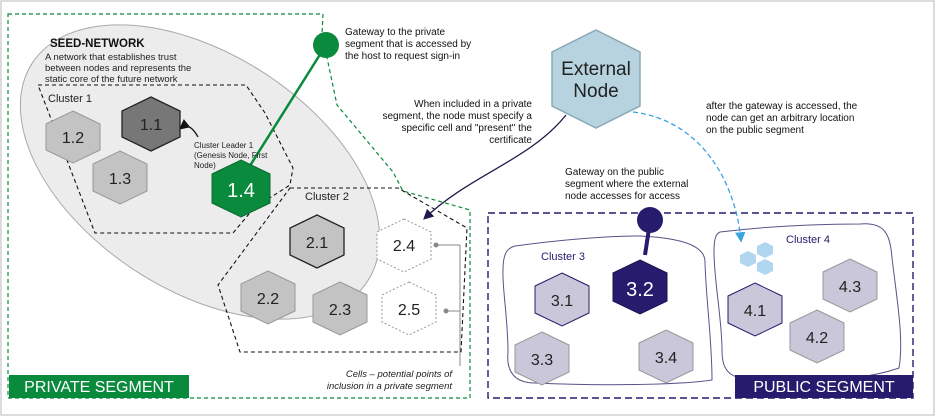 This screenshot has width=935, height=416. Describe the element at coordinates (510, 140) in the screenshot. I see `private-include-note-4: certificate` at that location.